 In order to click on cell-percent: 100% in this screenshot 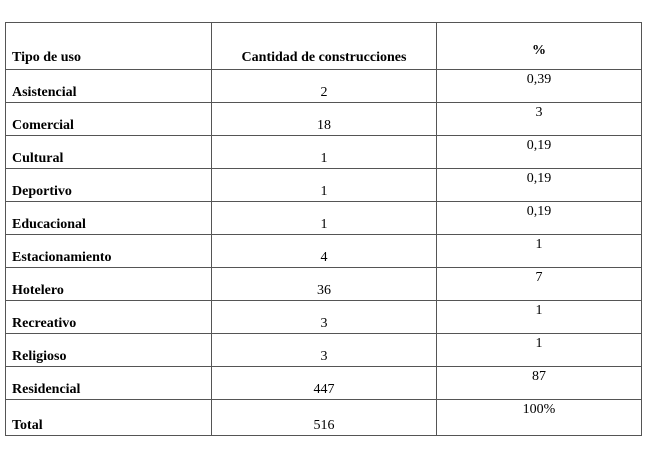, I will do `click(539, 417)`.